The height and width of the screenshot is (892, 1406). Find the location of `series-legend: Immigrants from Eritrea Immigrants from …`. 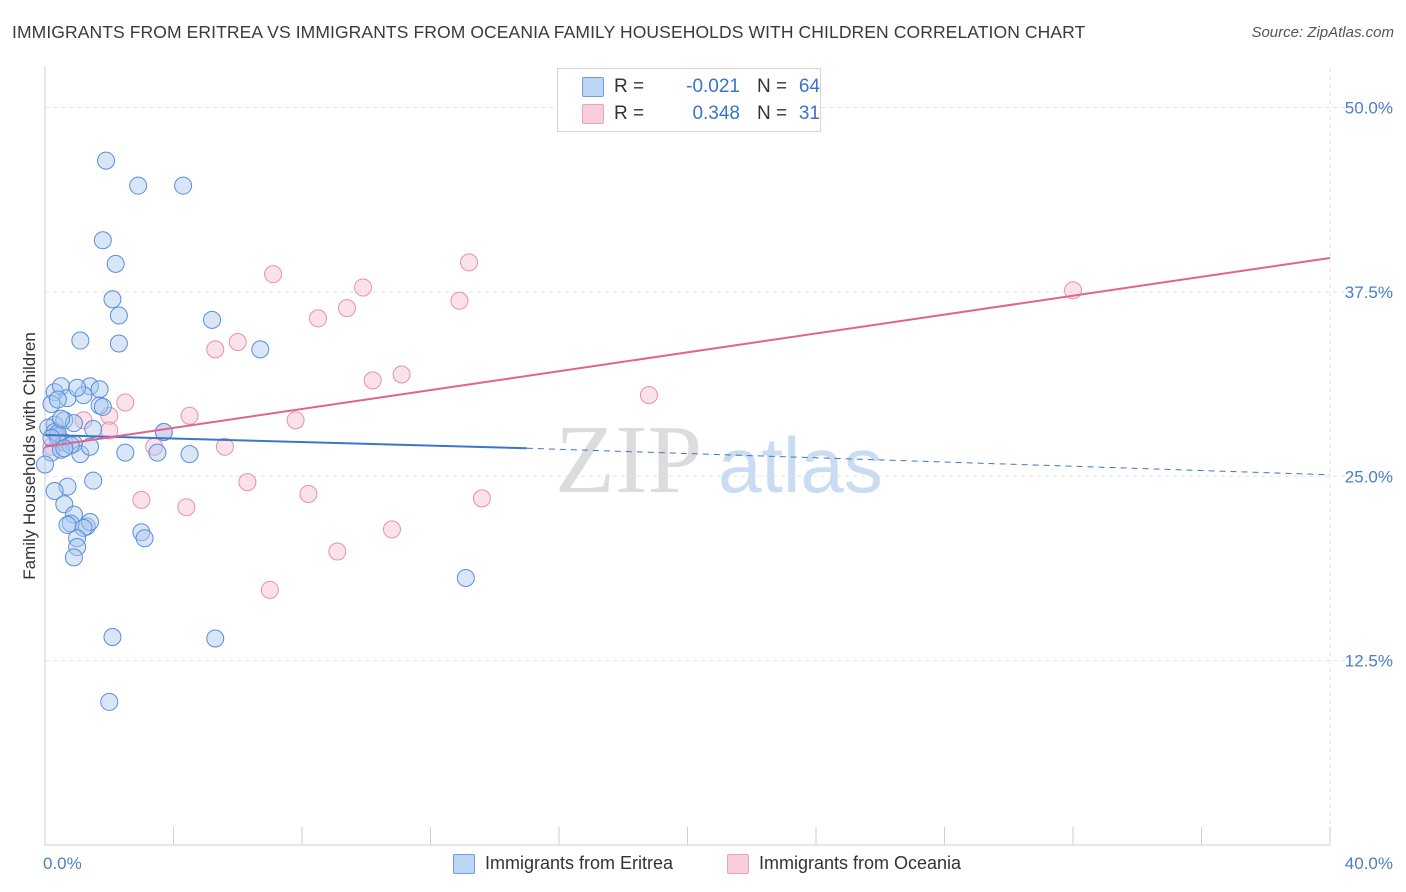

series-legend: Immigrants from Eritrea Immigrants from … is located at coordinates (703, 865).